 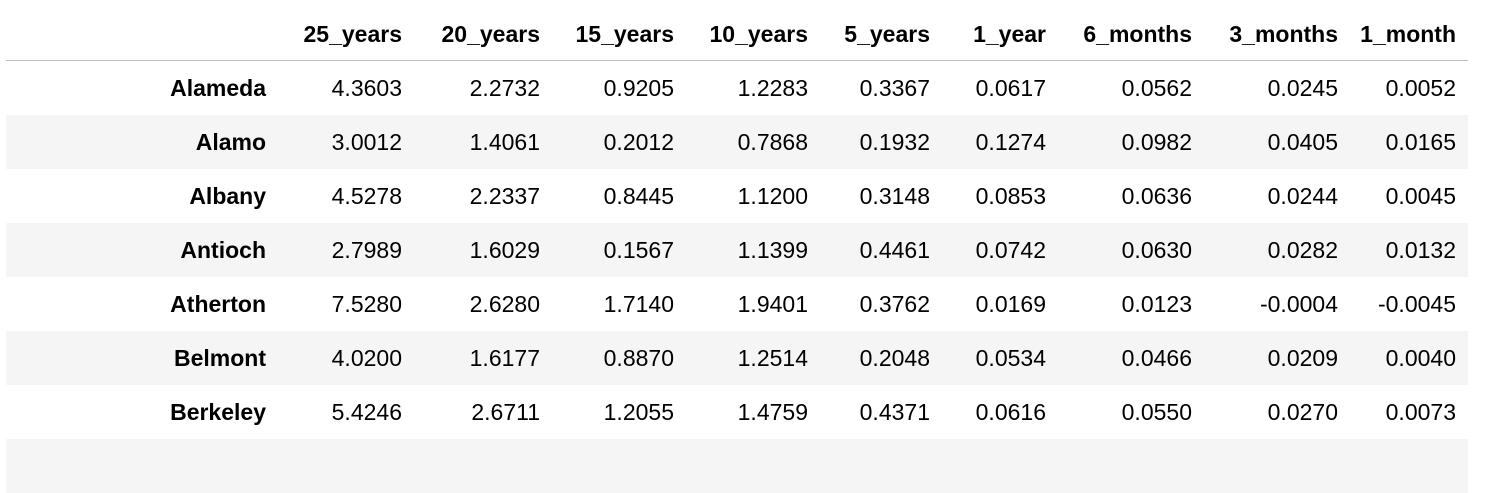 I want to click on table-cell: 0.0853, so click(x=988, y=196).